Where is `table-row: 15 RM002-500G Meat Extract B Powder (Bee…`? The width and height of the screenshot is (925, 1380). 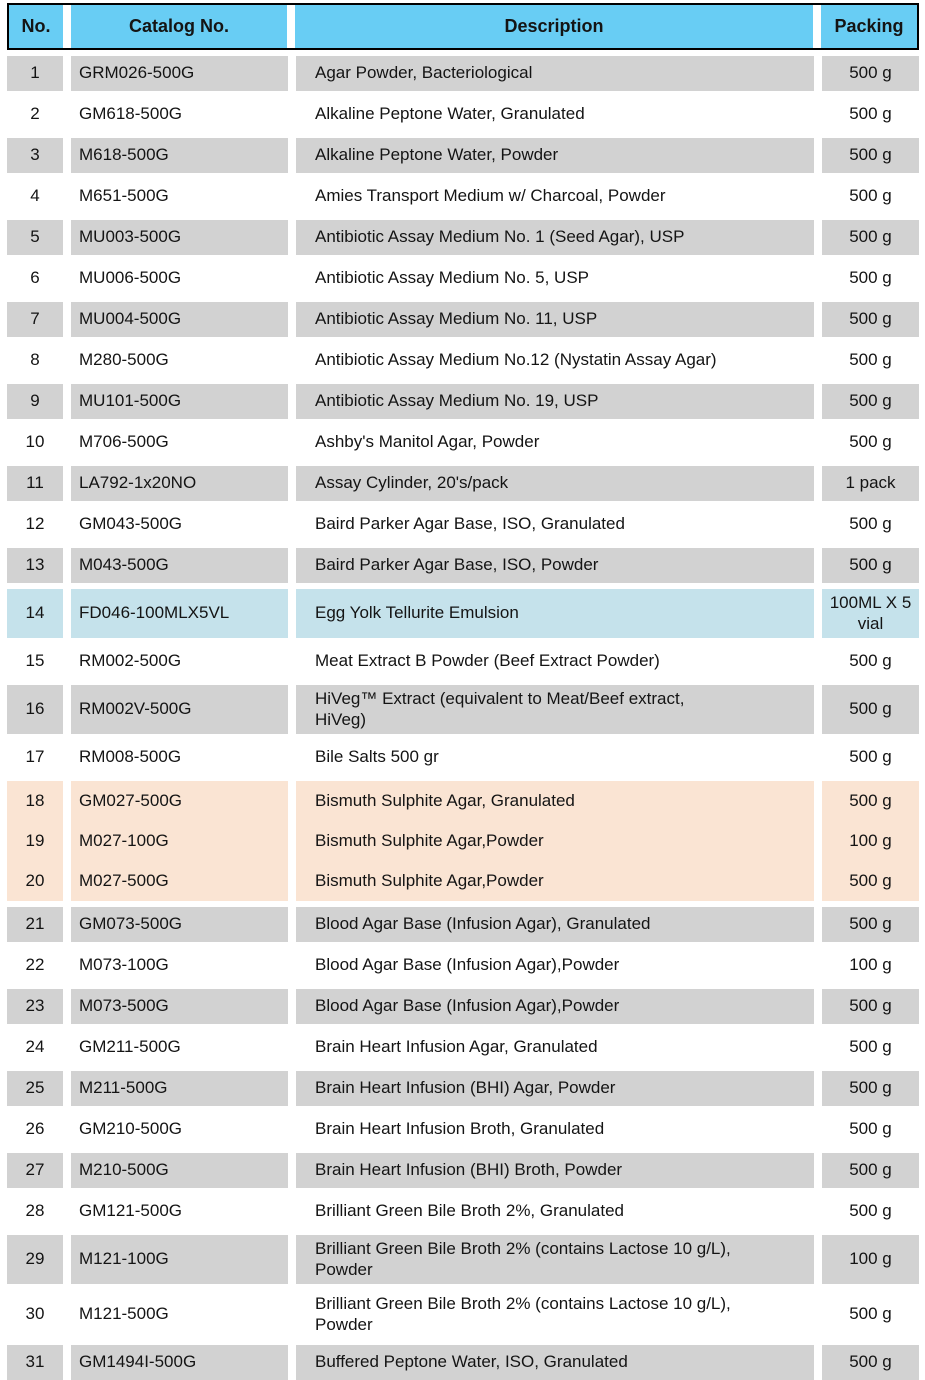 table-row: 15 RM002-500G Meat Extract B Powder (Bee… is located at coordinates (463, 661).